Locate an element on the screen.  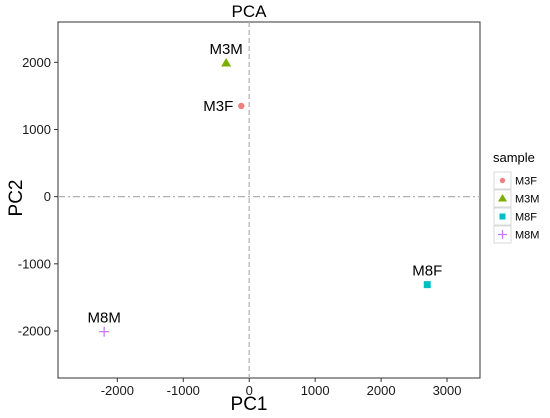
point-m3m is located at coordinates (226, 62).